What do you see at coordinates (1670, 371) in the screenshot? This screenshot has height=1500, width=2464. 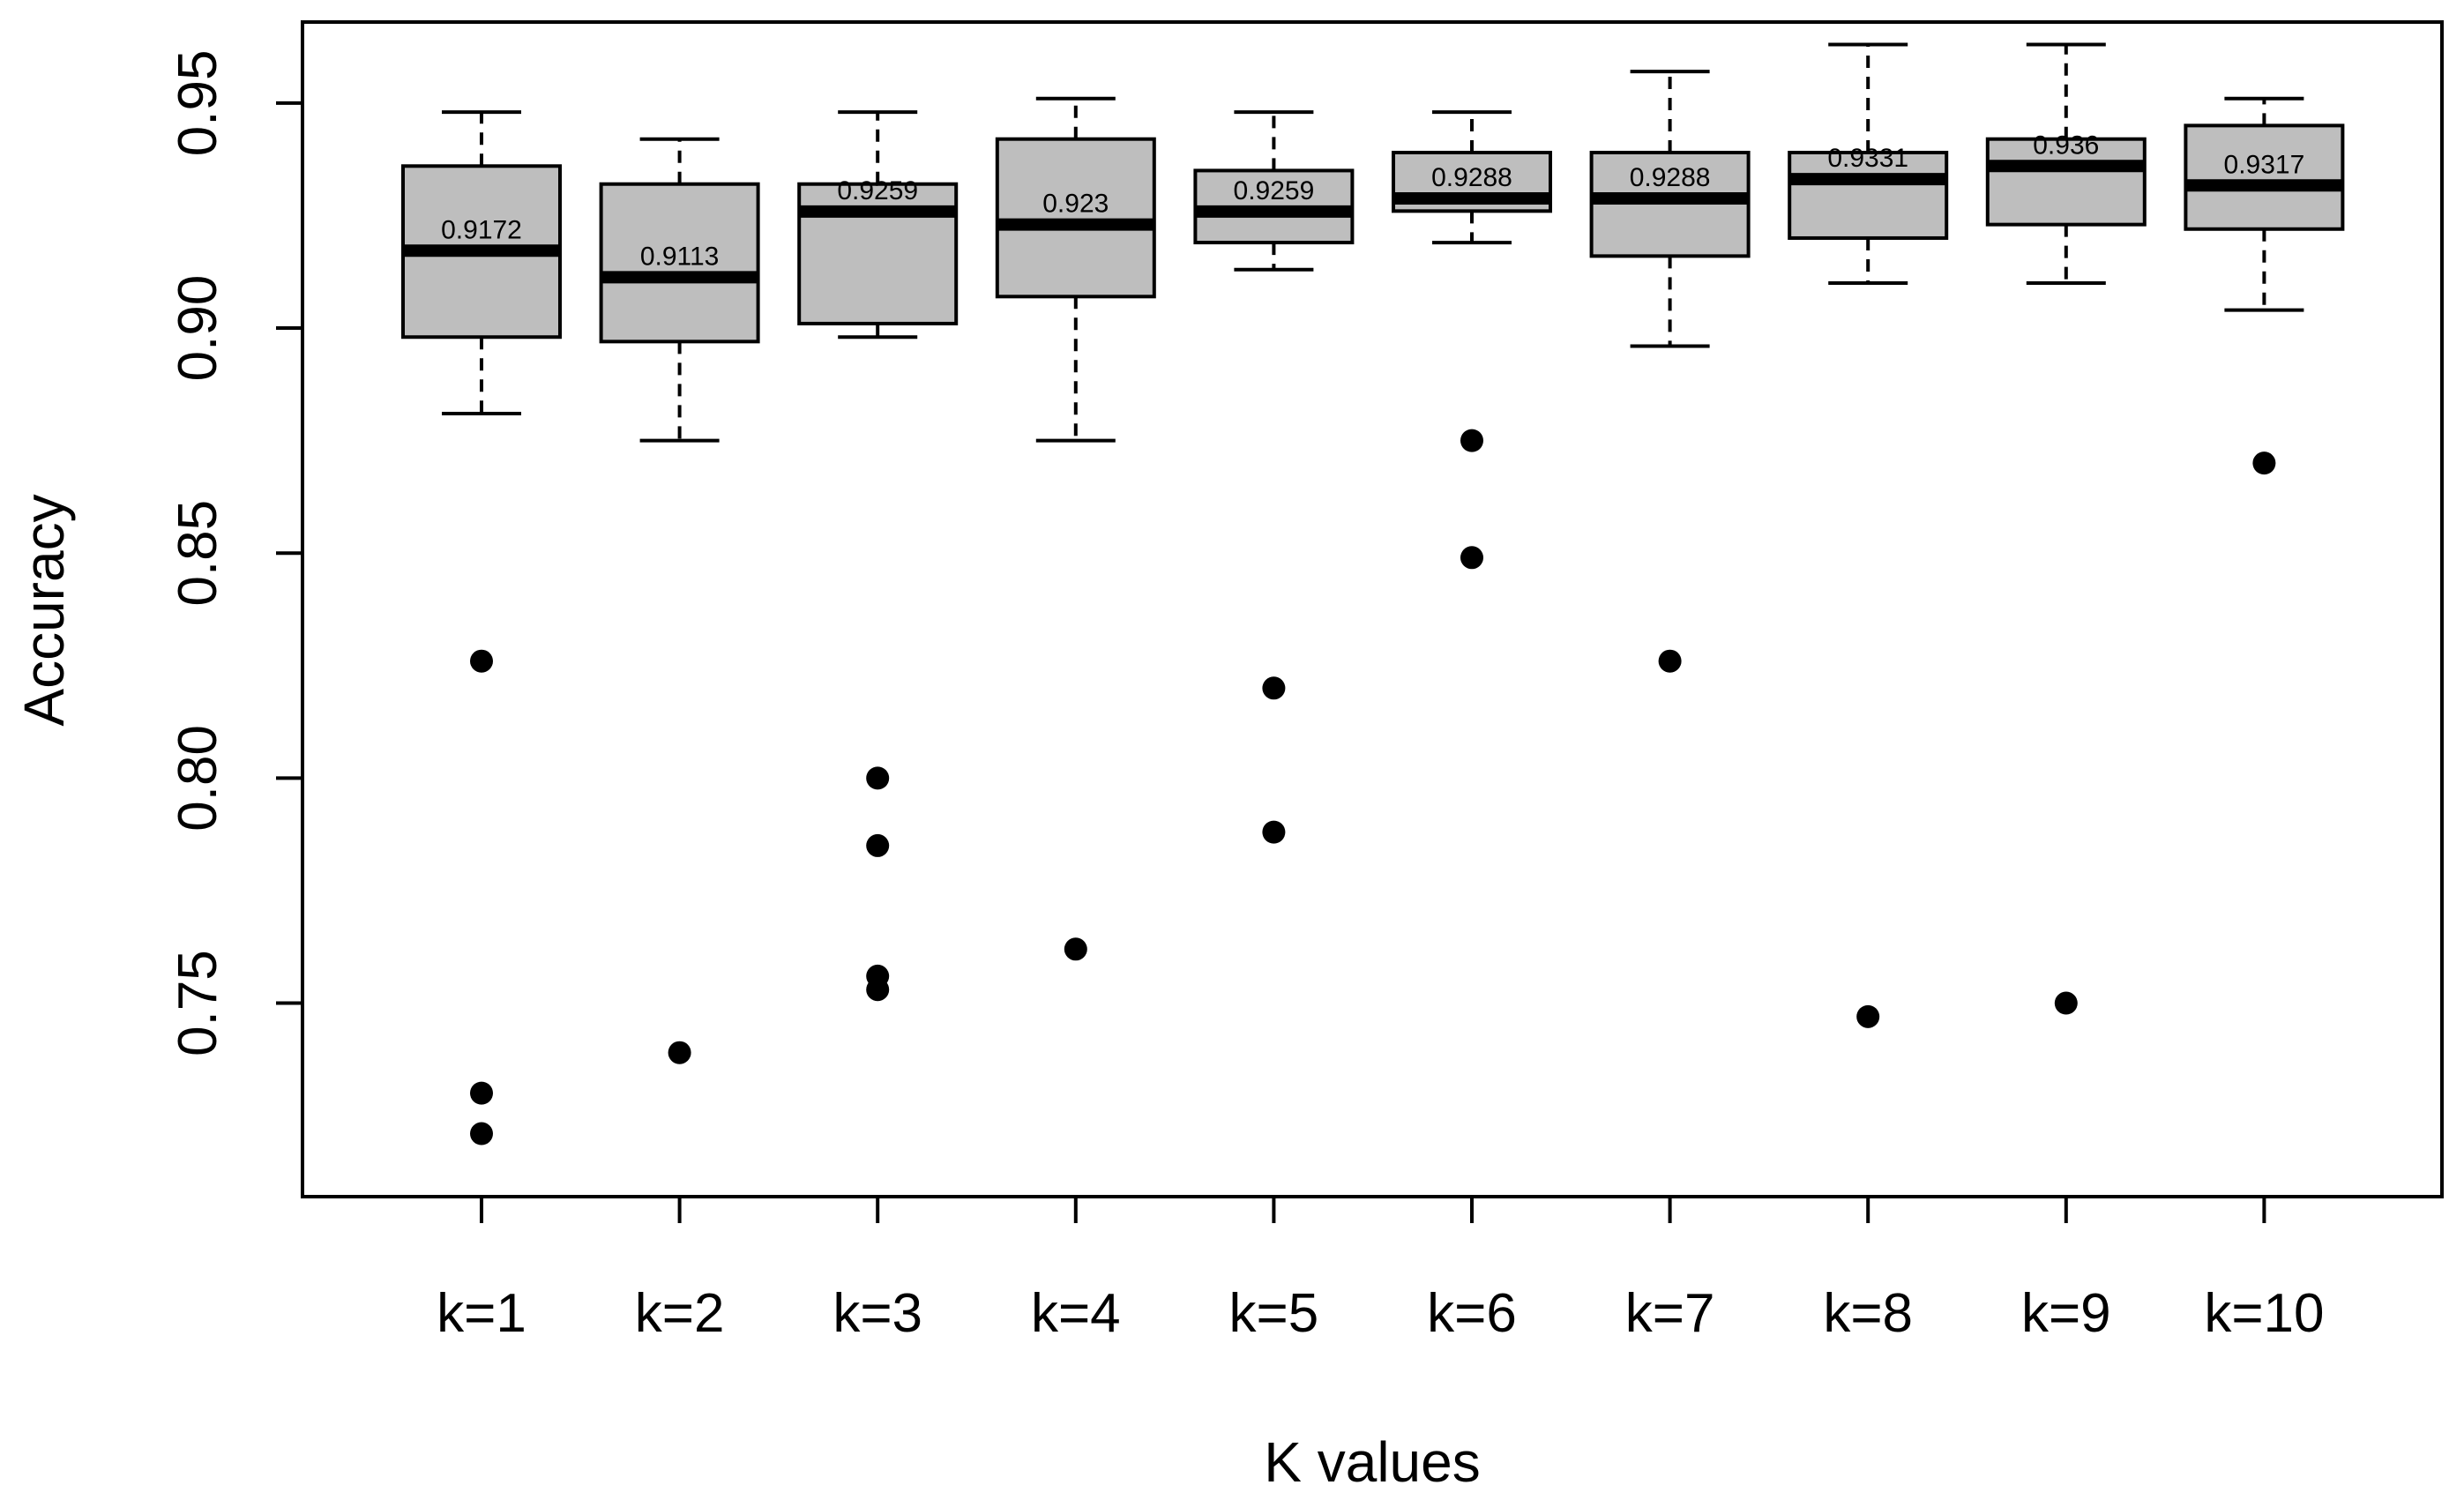 I see `box-k=7: 0.9288` at bounding box center [1670, 371].